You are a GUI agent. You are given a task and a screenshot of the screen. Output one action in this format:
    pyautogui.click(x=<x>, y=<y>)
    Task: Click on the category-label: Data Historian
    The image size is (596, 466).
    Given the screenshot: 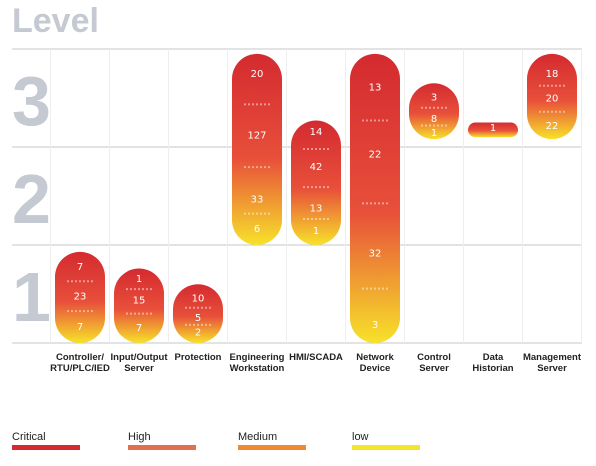 What is the action you would take?
    pyautogui.click(x=492, y=363)
    